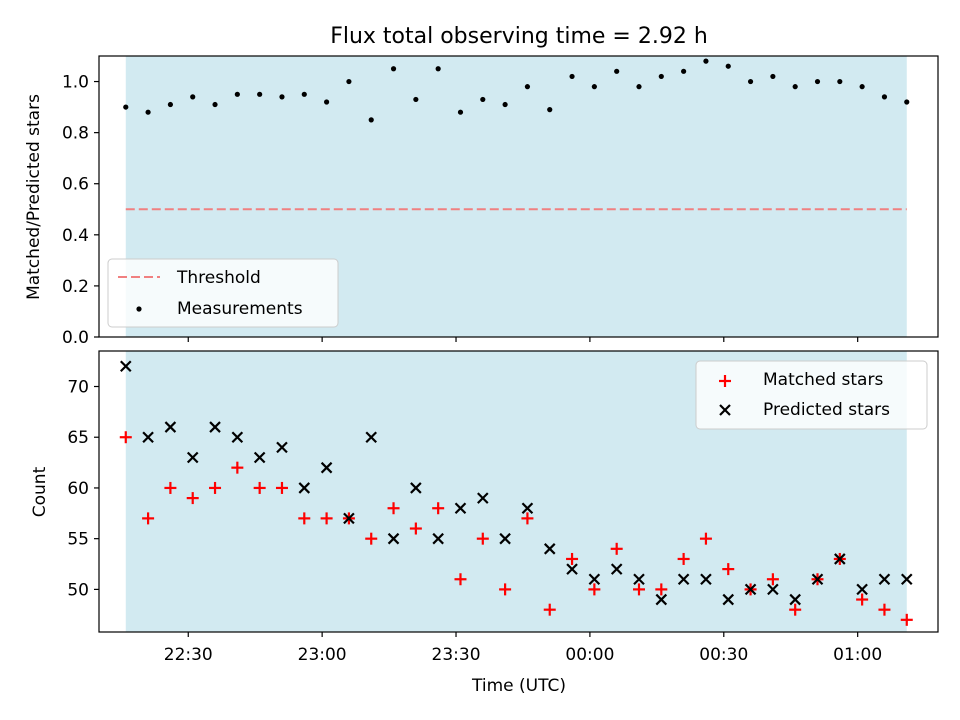  Describe the element at coordinates (218, 278) in the screenshot. I see `legend-threshold-label: Threshold` at that location.